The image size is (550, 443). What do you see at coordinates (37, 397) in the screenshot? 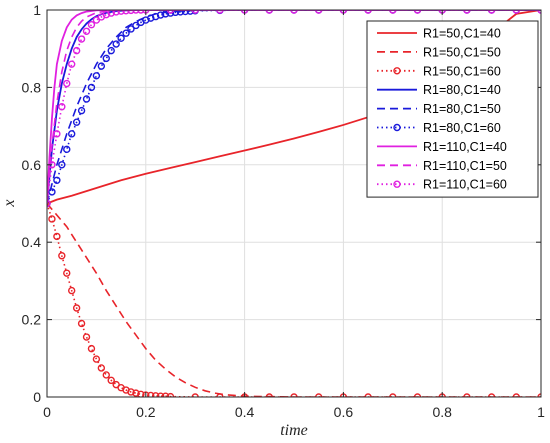
I see `y-tick-label: 0` at bounding box center [37, 397].